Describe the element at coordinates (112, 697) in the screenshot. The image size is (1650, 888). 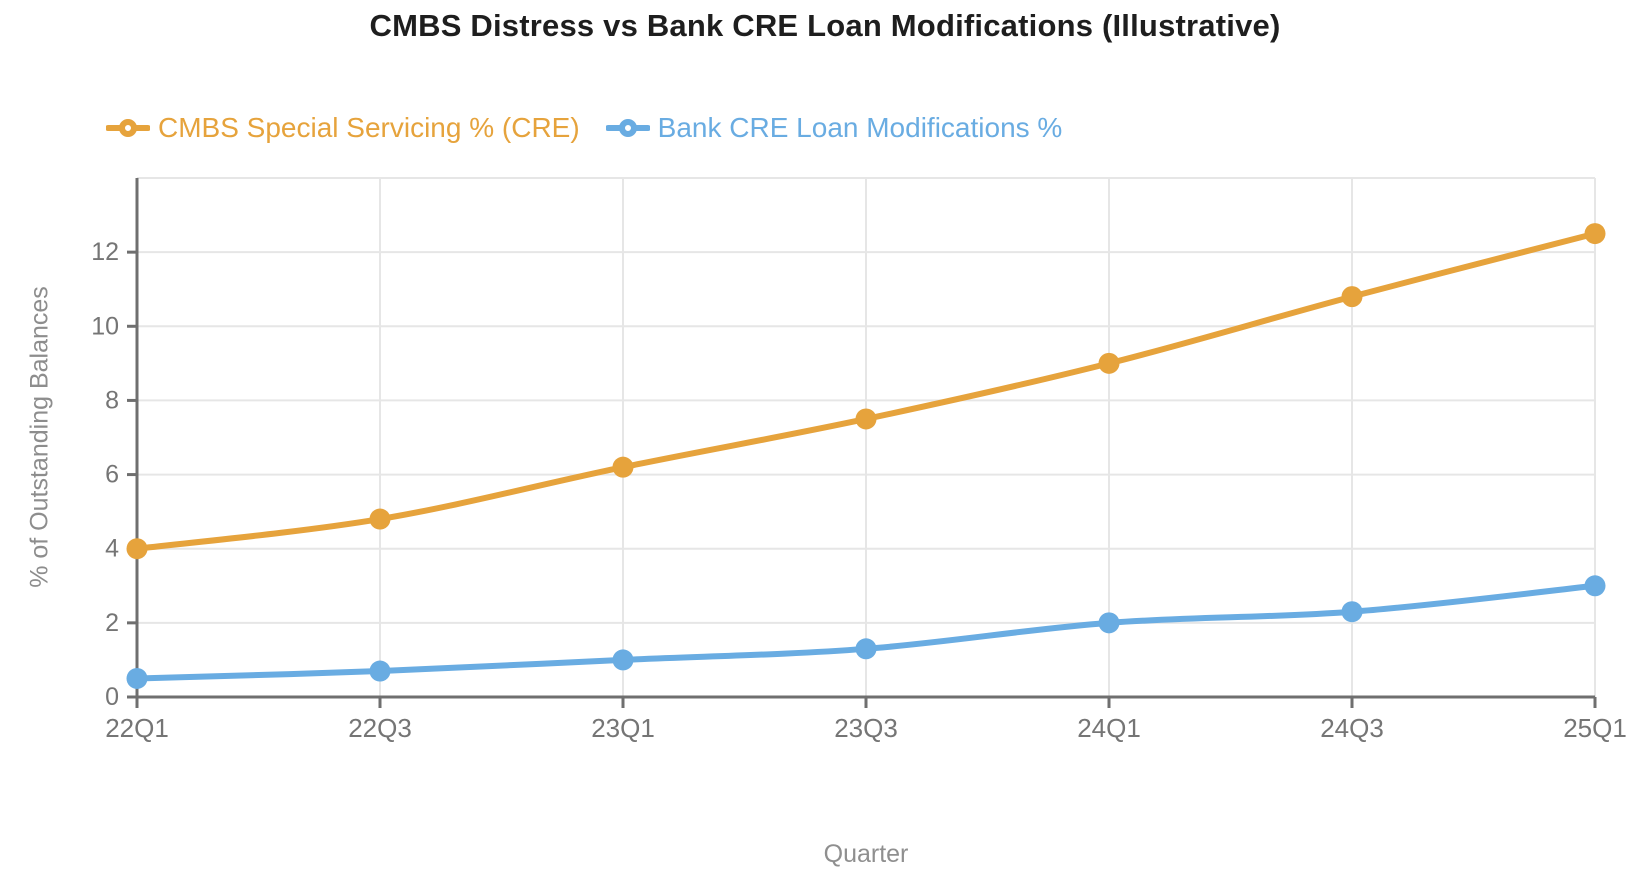
I see `y-tick-label: 0` at that location.